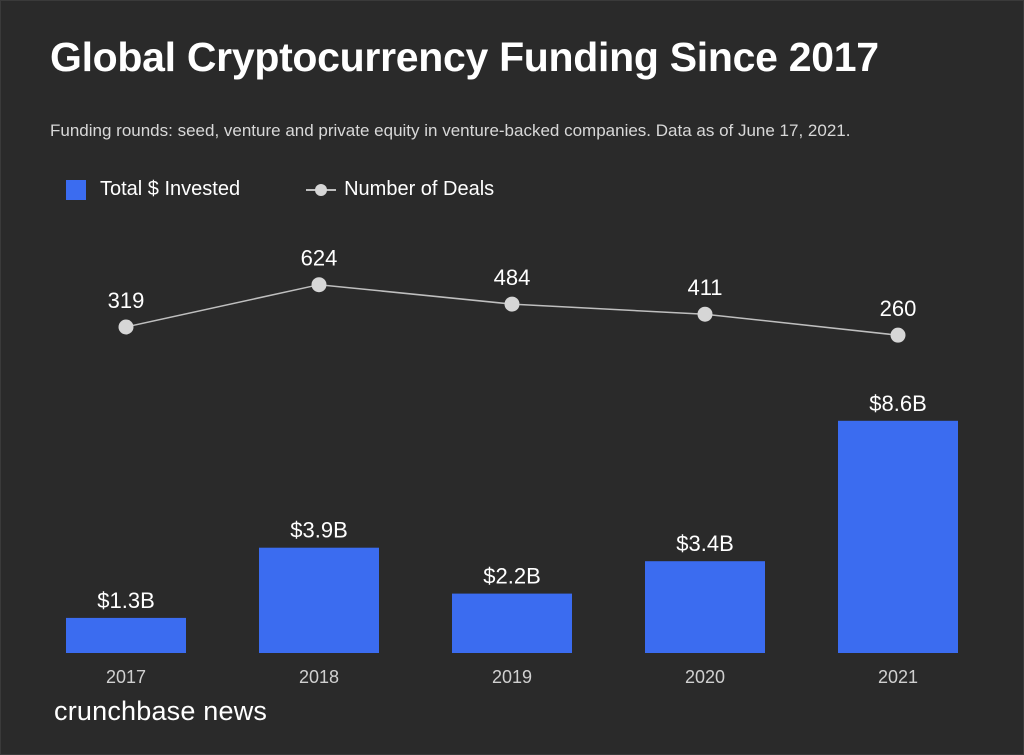 This screenshot has width=1024, height=755. Describe the element at coordinates (76, 189) in the screenshot. I see `legend-bar-swatch` at that location.